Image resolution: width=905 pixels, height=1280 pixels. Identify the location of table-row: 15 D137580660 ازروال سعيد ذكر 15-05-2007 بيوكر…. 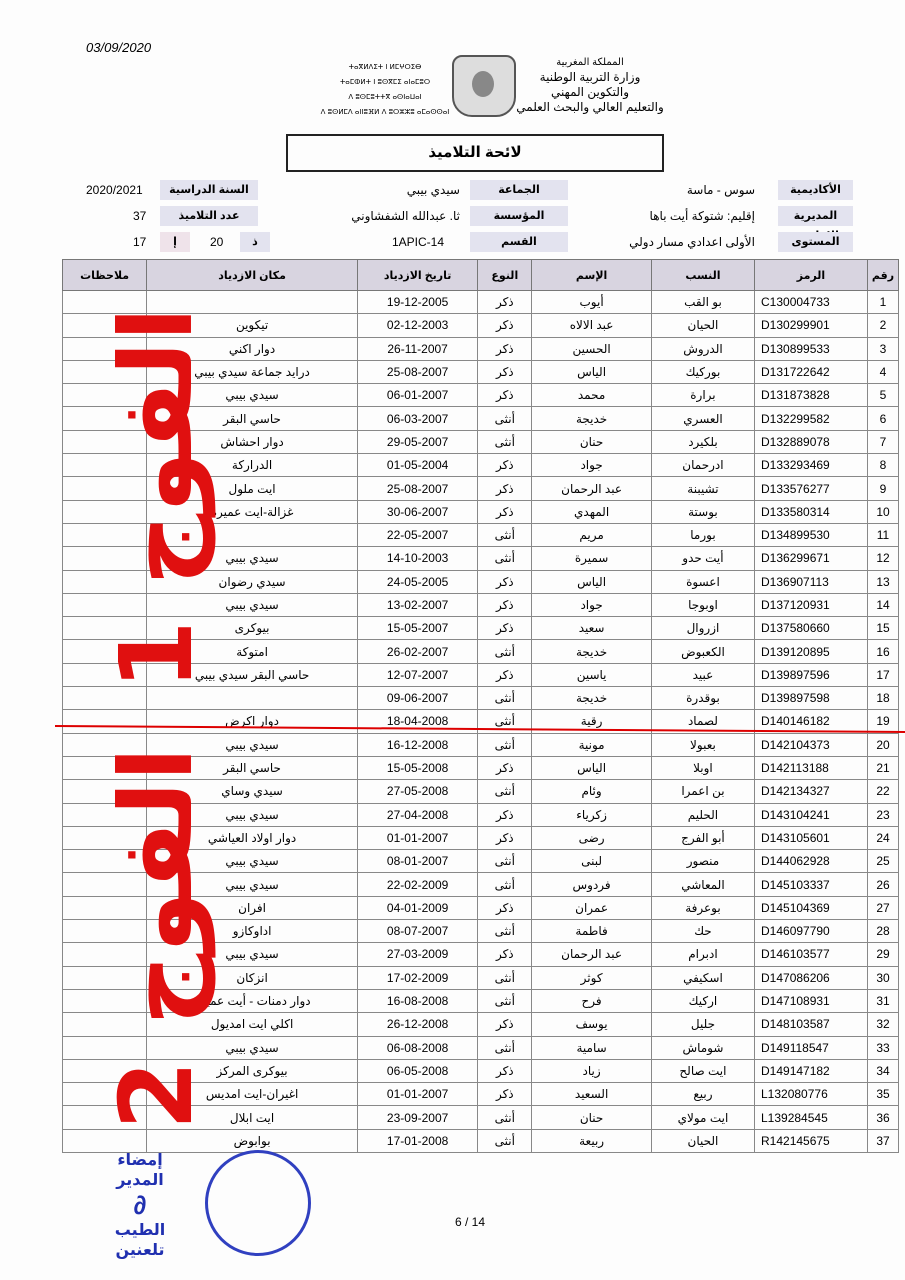
(480, 628).